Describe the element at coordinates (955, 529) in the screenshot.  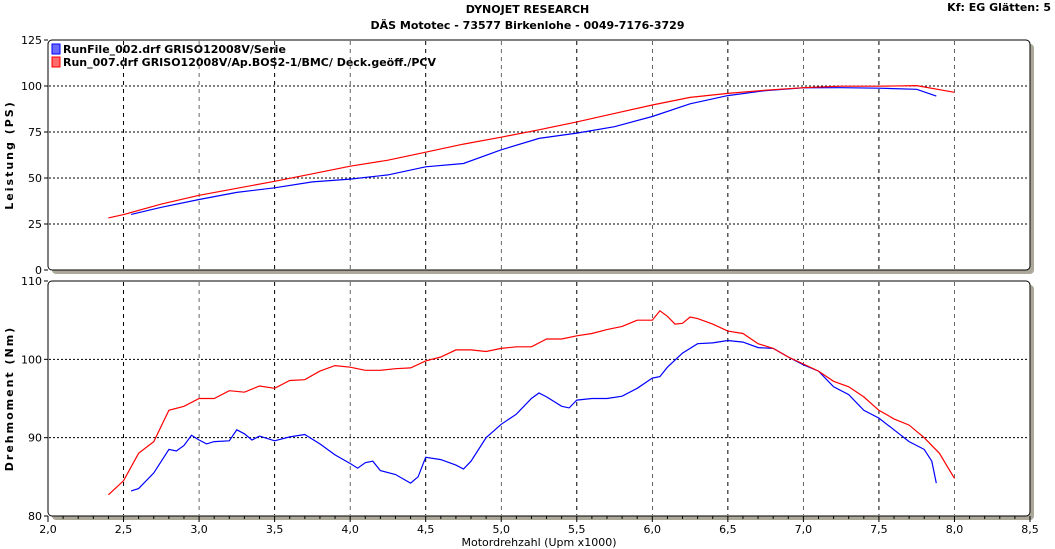
I see `x-tick-label: 8,0` at that location.